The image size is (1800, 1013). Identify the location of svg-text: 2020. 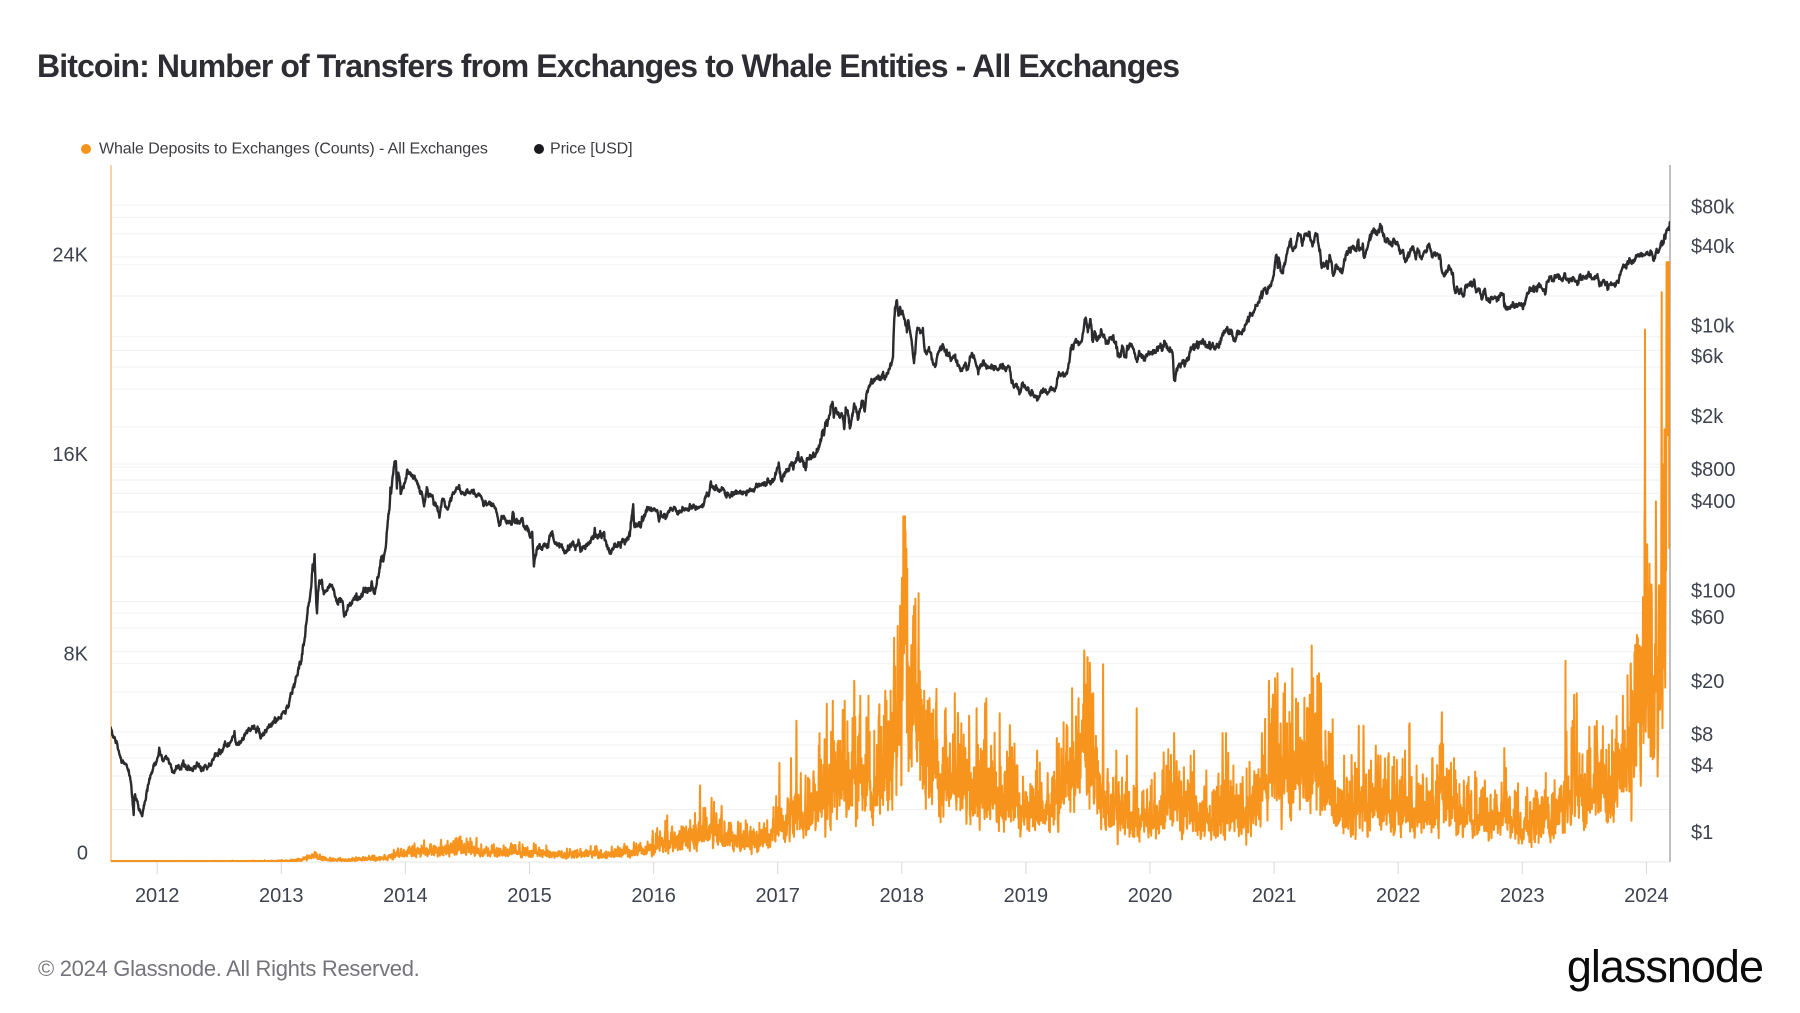
(1150, 896).